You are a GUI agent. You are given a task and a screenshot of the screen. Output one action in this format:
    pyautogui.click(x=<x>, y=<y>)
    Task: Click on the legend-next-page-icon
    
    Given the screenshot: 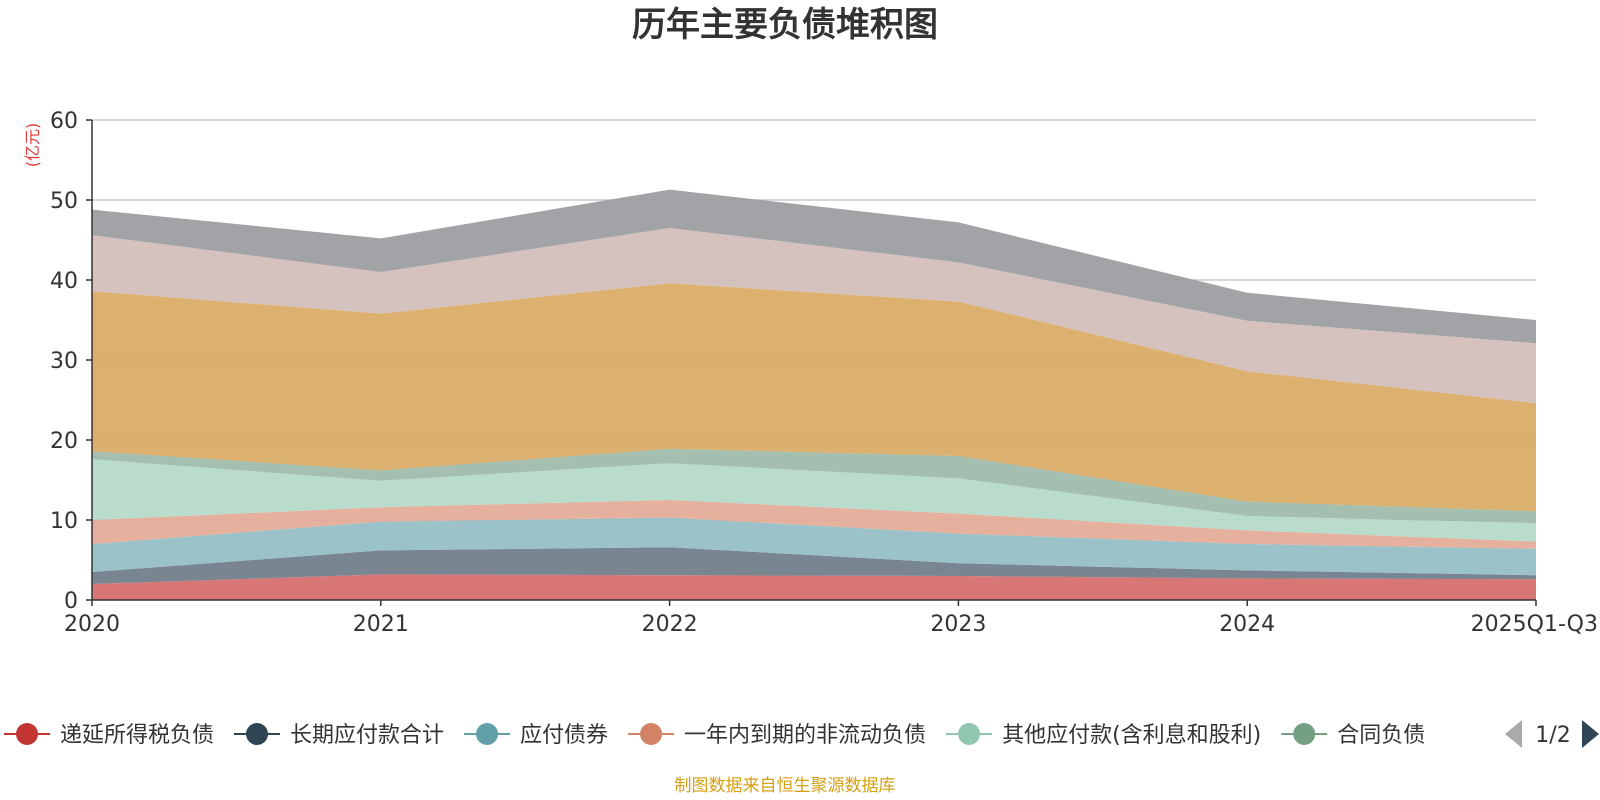 What is the action you would take?
    pyautogui.click(x=1590, y=734)
    